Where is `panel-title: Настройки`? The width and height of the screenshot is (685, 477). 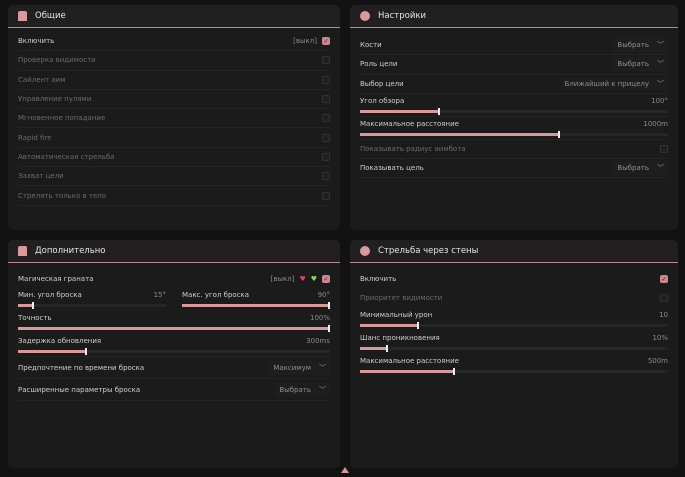
panel-title: Настройки is located at coordinates (402, 16).